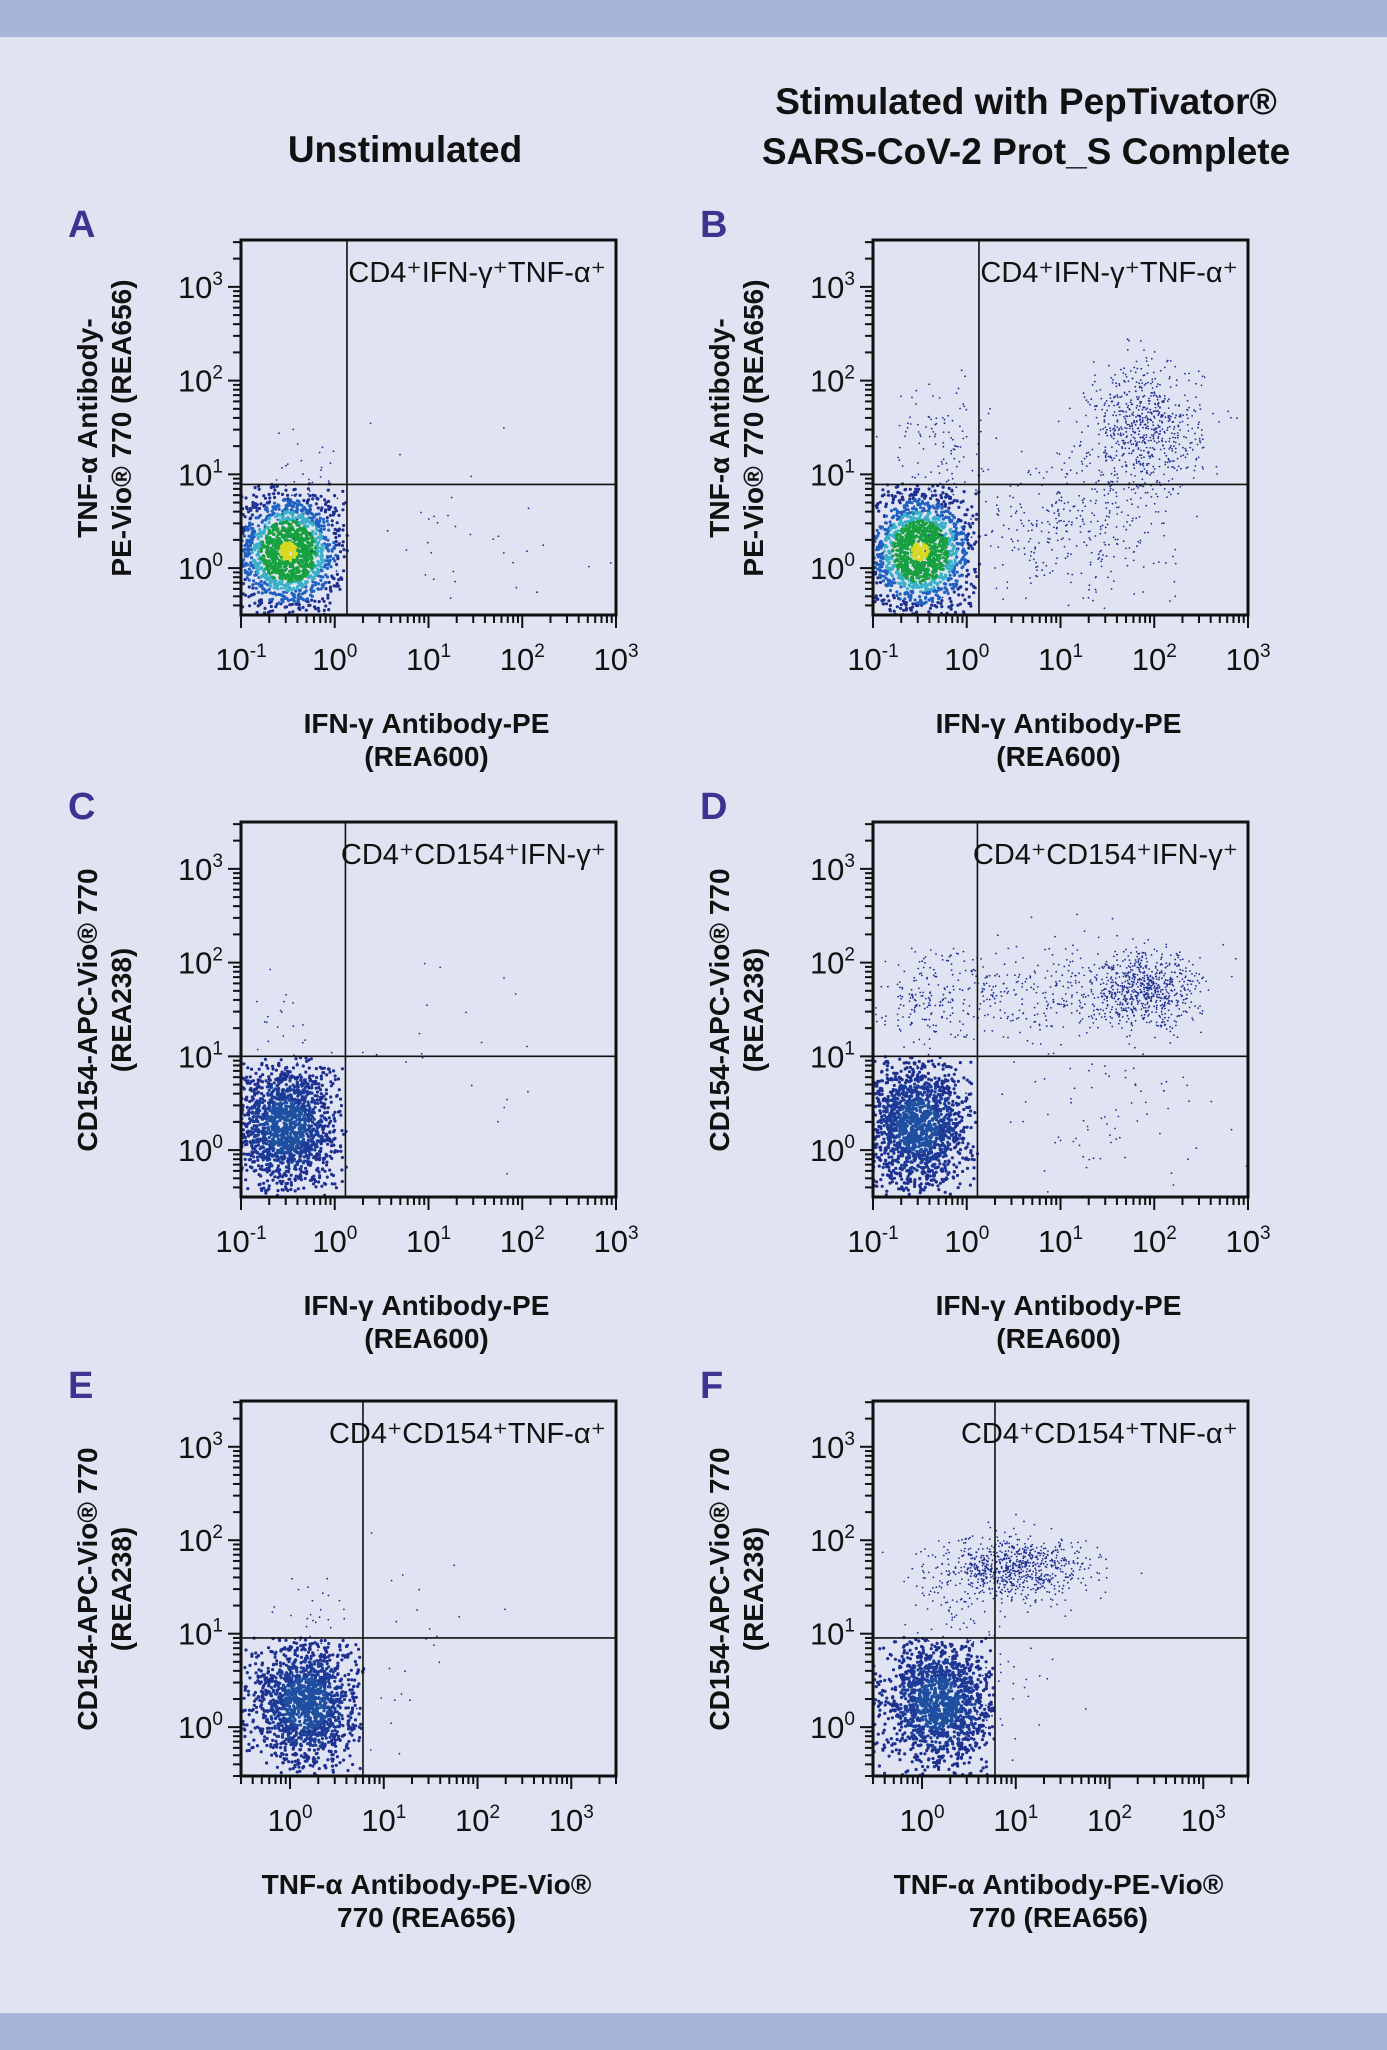 The image size is (1387, 2050). I want to click on tick-exponent: 0, so click(352, 651).